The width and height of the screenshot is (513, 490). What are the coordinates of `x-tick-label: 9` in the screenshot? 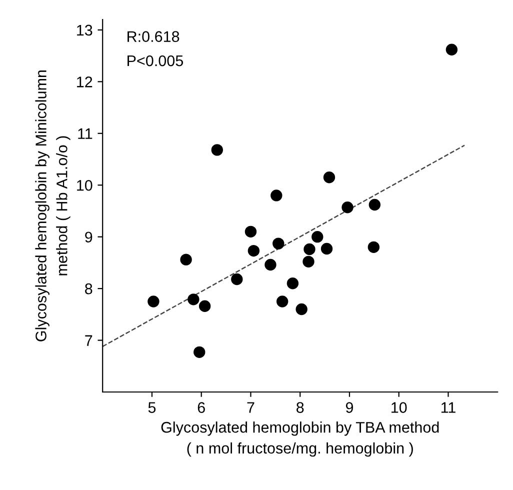 It's located at (350, 407).